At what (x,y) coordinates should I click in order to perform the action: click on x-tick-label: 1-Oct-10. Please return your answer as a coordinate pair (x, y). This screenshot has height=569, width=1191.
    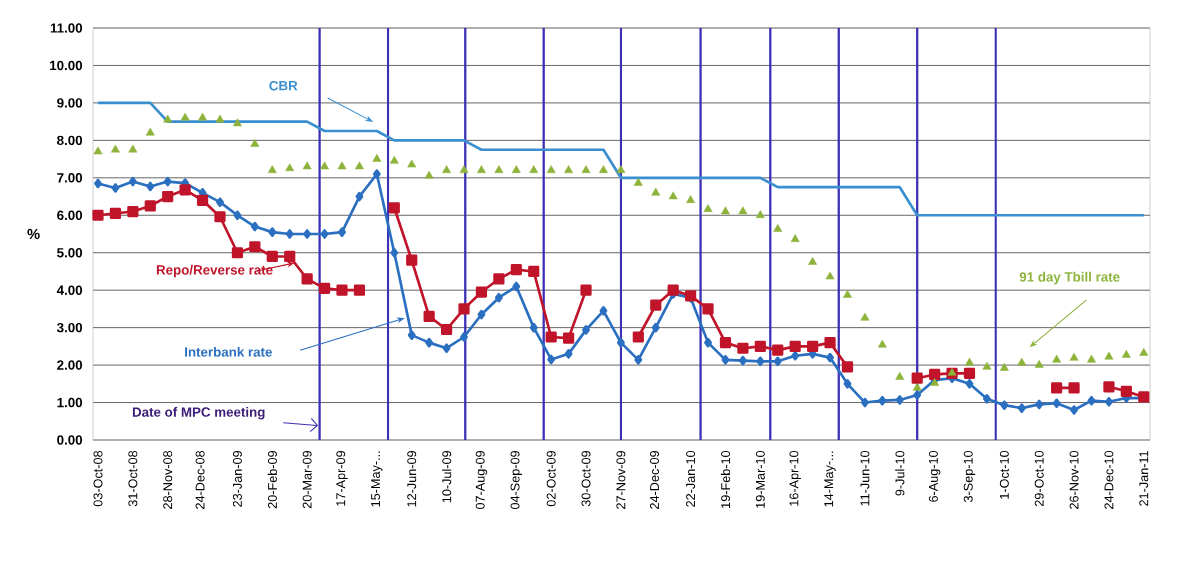
    Looking at the image, I should click on (1004, 474).